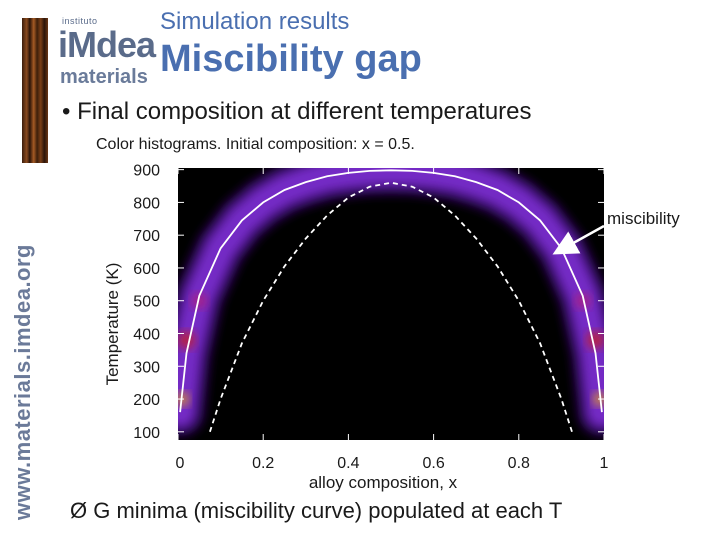  I want to click on annotation-label: miscibility, so click(643, 218).